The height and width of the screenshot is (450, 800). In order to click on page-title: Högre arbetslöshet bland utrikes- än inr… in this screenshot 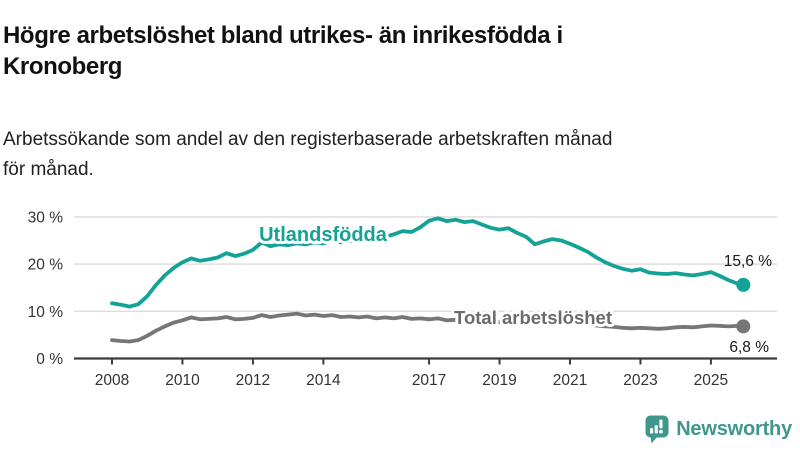, I will do `click(283, 51)`.